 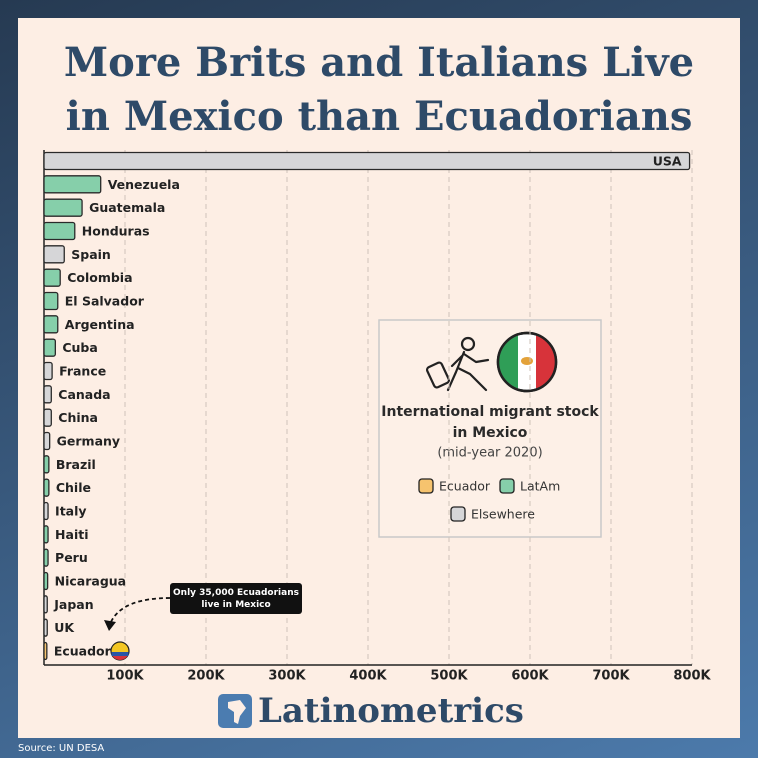 I want to click on bar-label: Colombia, so click(x=99, y=277).